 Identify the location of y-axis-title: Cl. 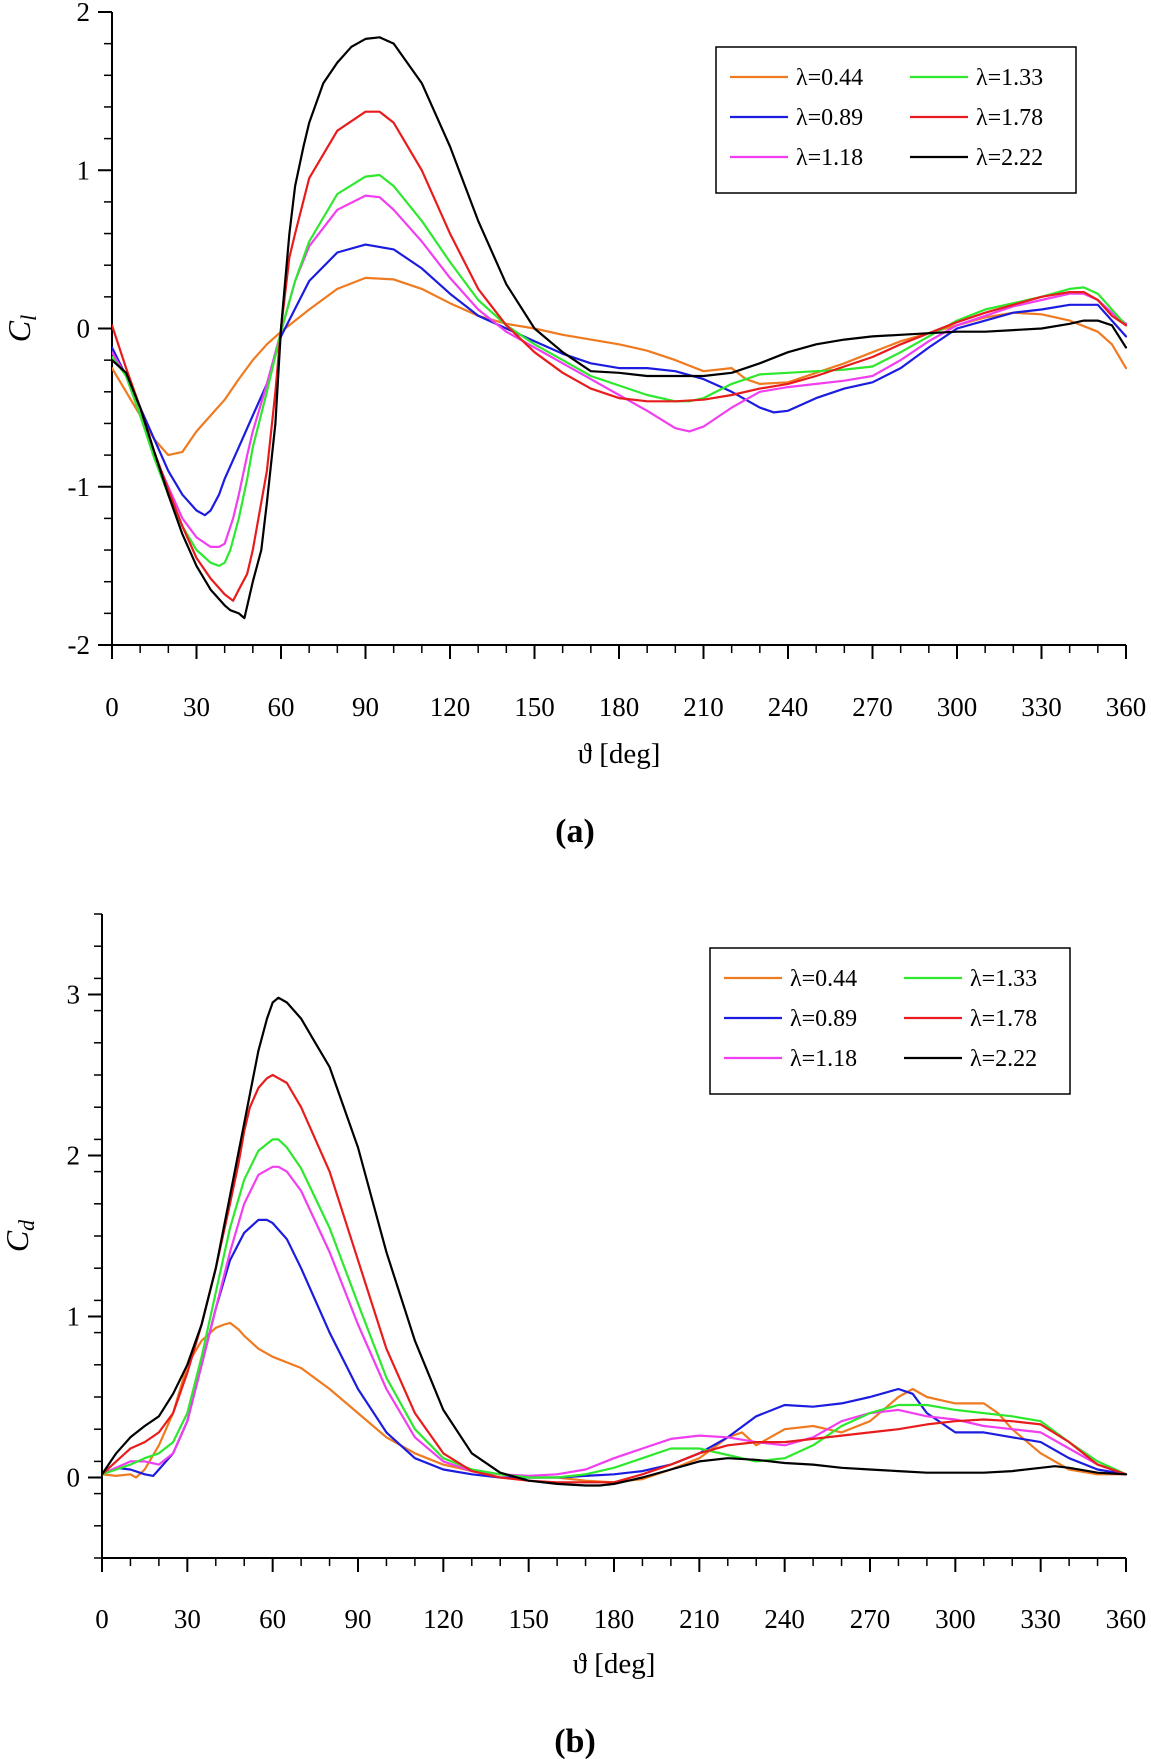
(21, 328).